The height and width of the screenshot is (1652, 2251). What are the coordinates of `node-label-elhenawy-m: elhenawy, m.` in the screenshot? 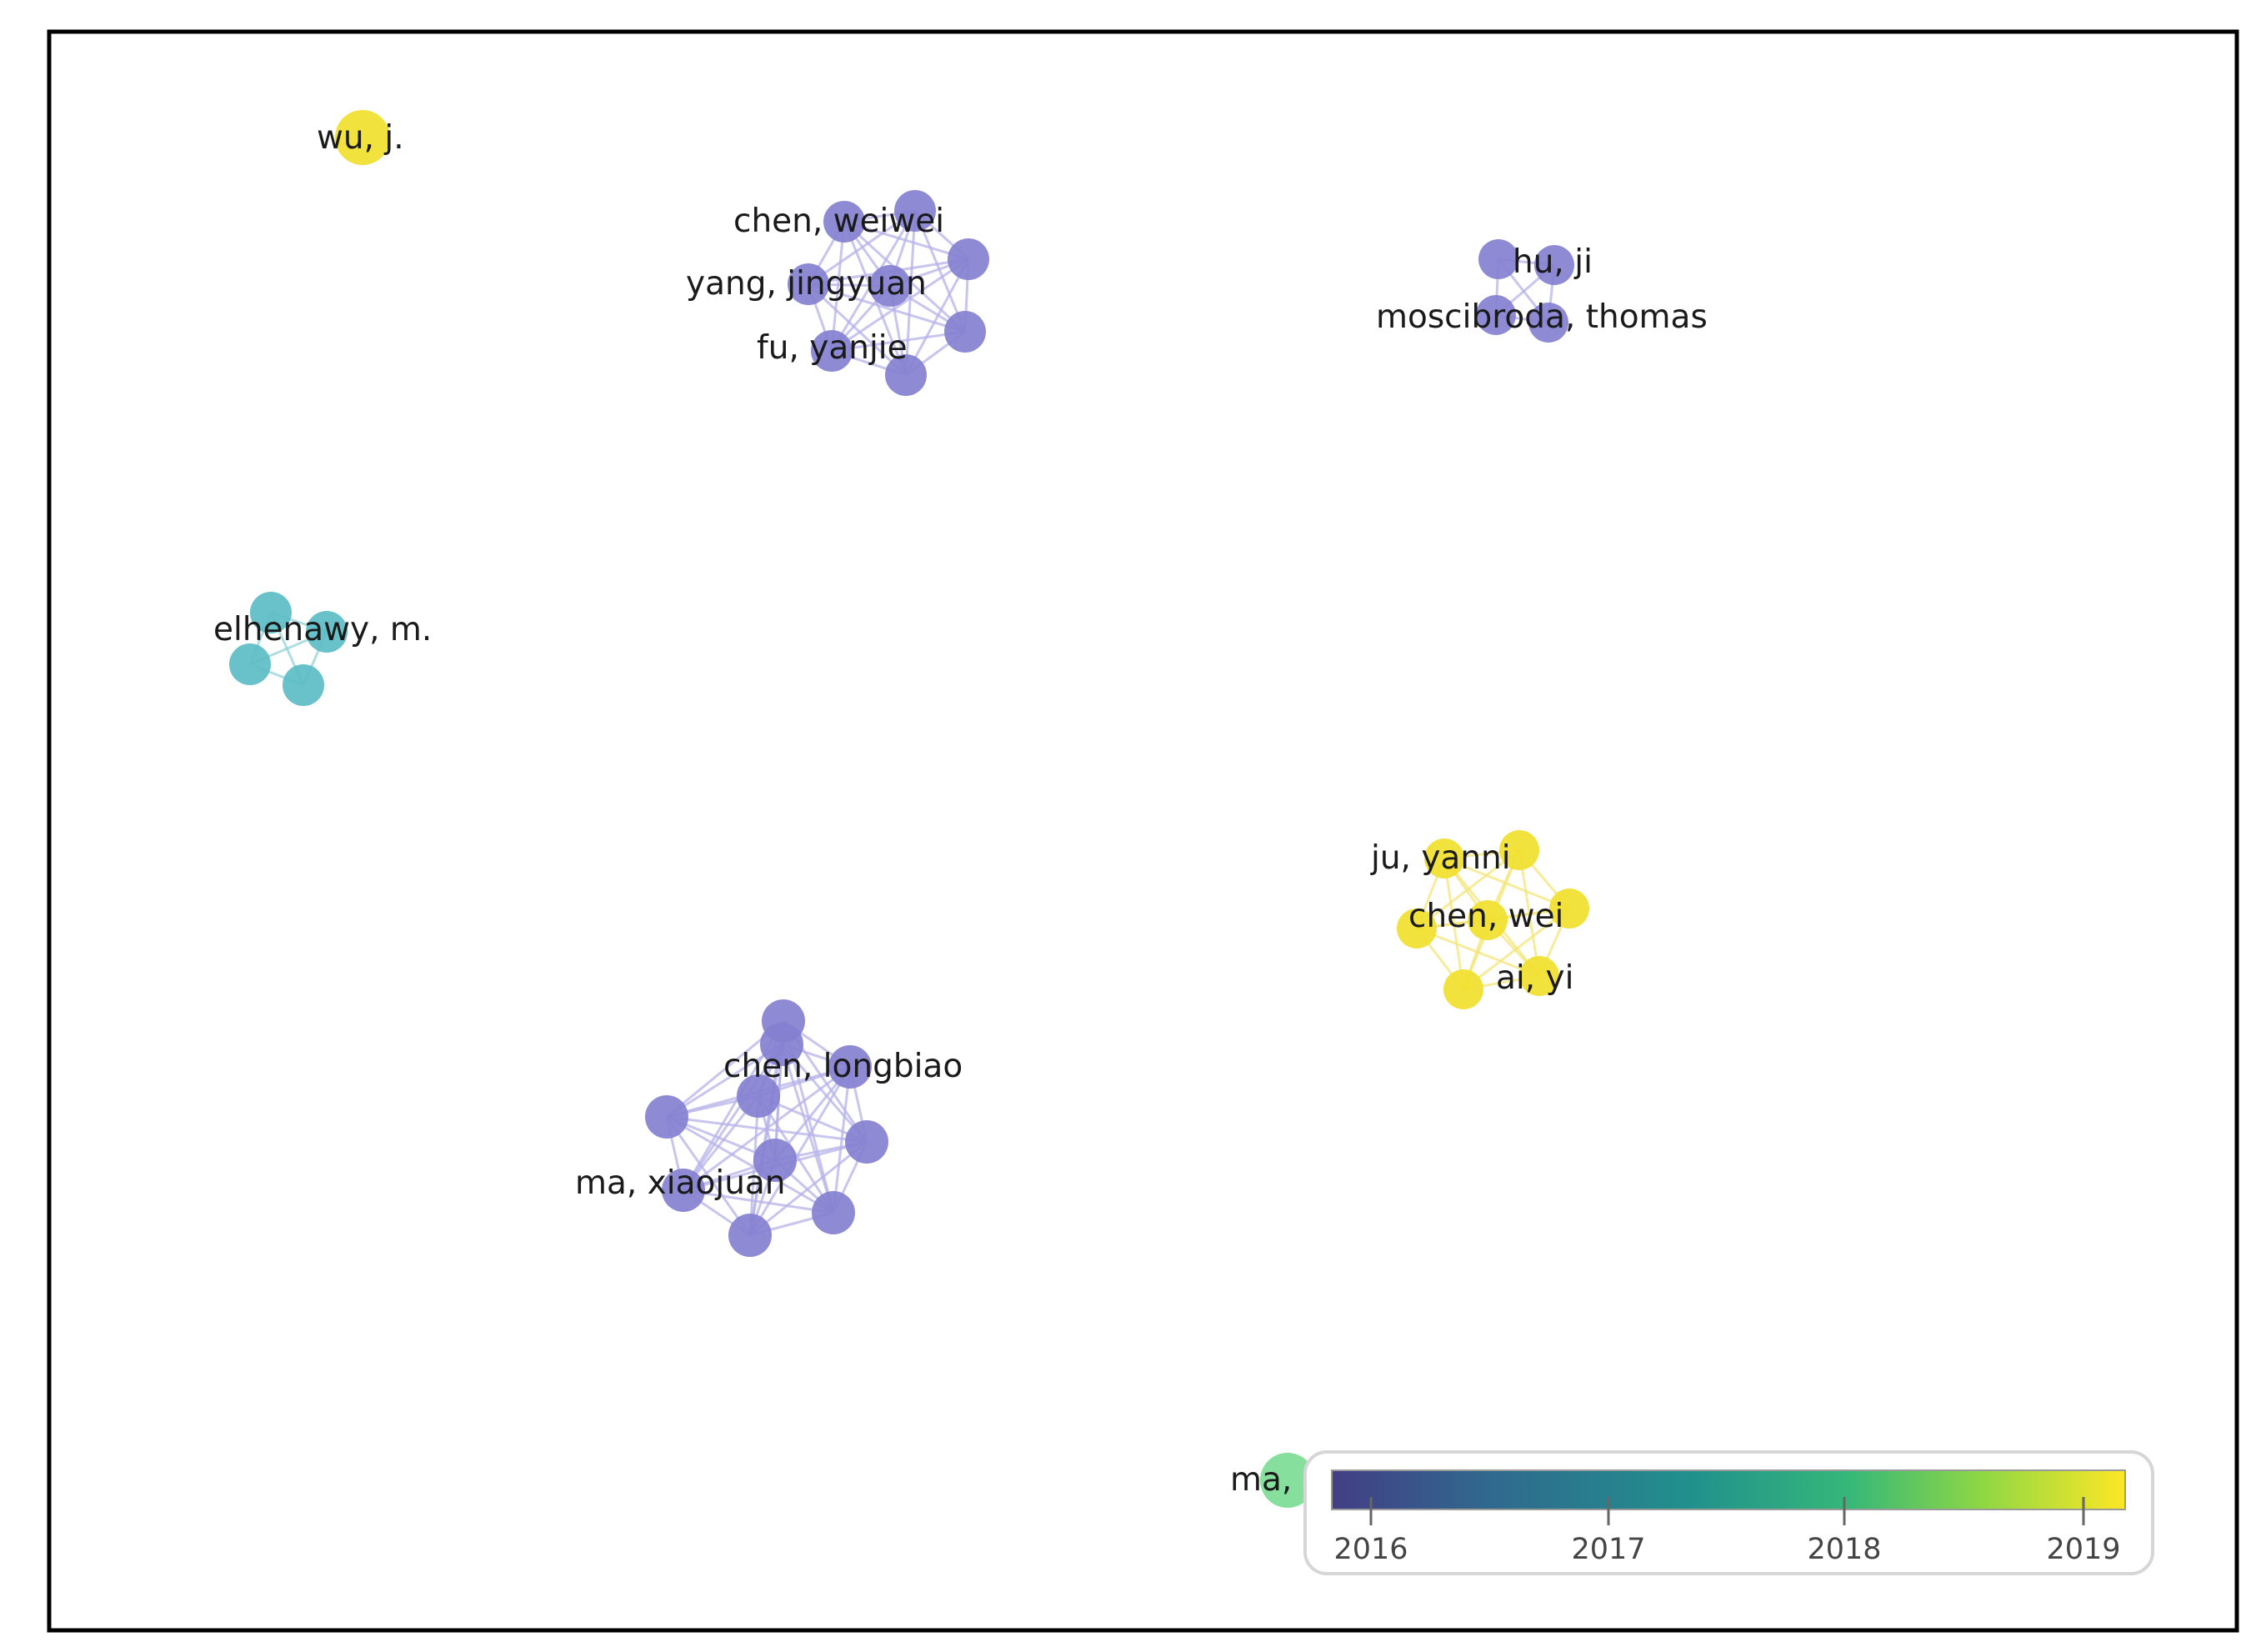 It's located at (322, 629).